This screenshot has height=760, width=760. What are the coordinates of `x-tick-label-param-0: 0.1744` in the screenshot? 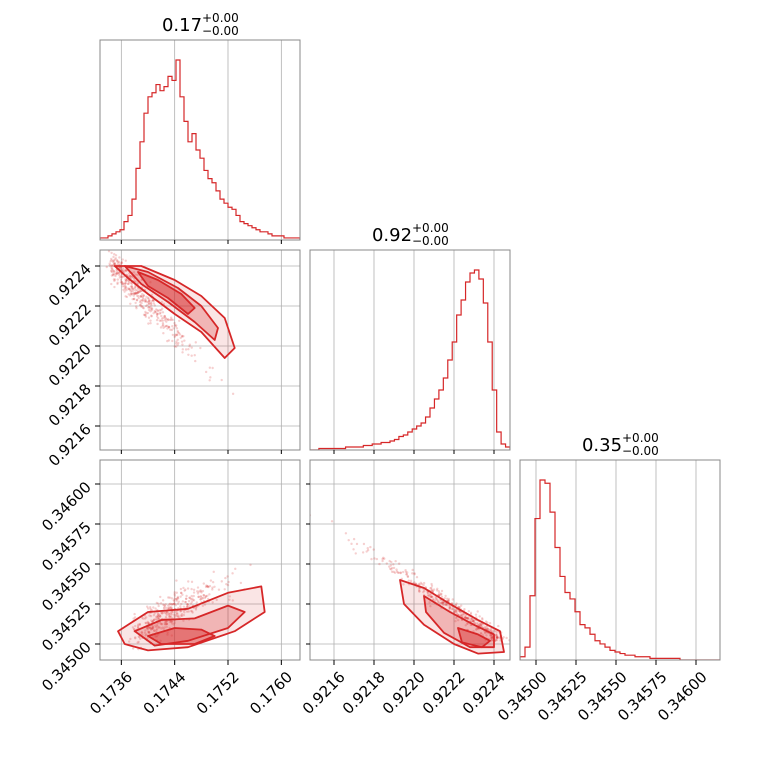 It's located at (165, 693).